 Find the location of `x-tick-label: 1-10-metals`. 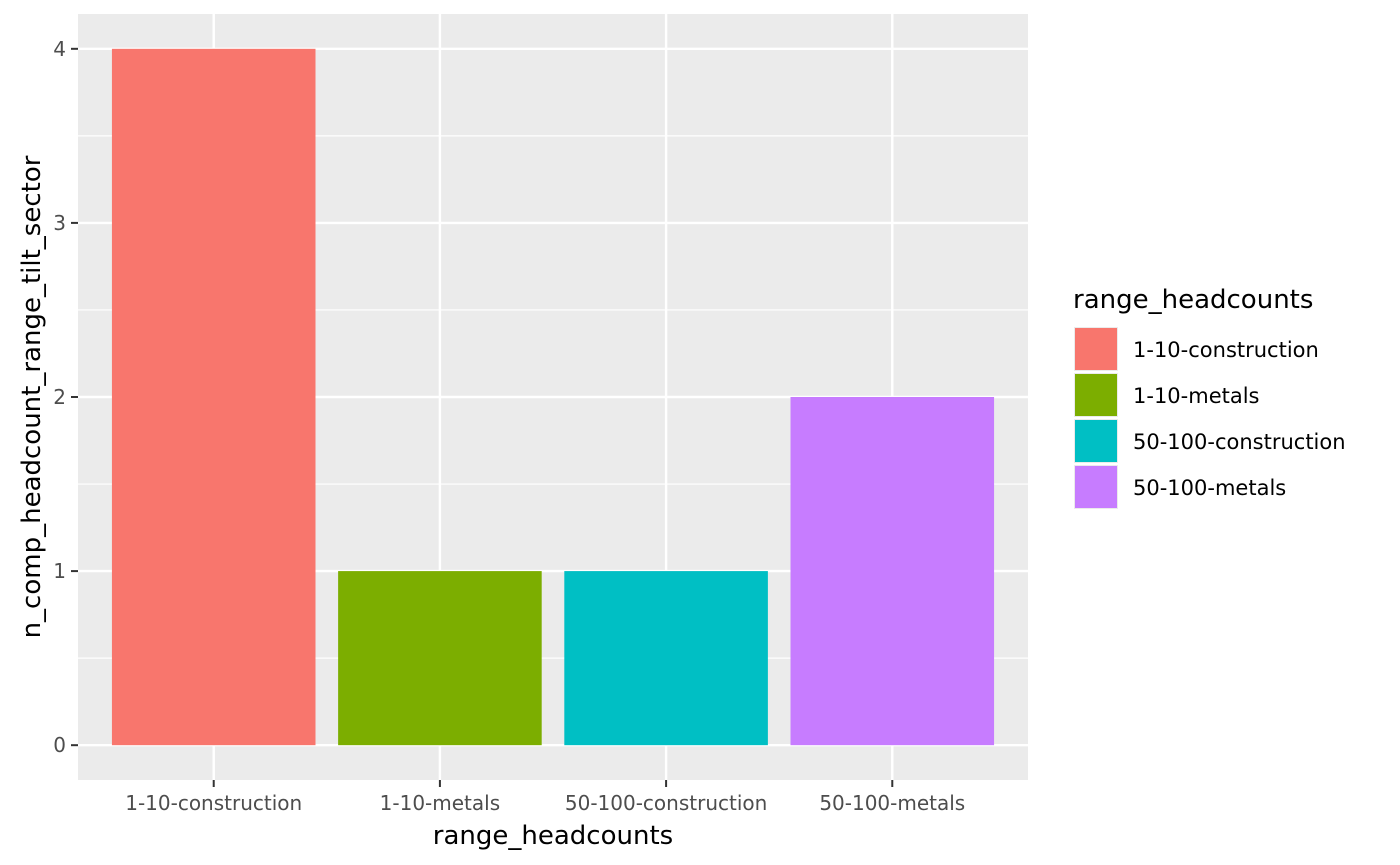

x-tick-label: 1-10-metals is located at coordinates (440, 803).